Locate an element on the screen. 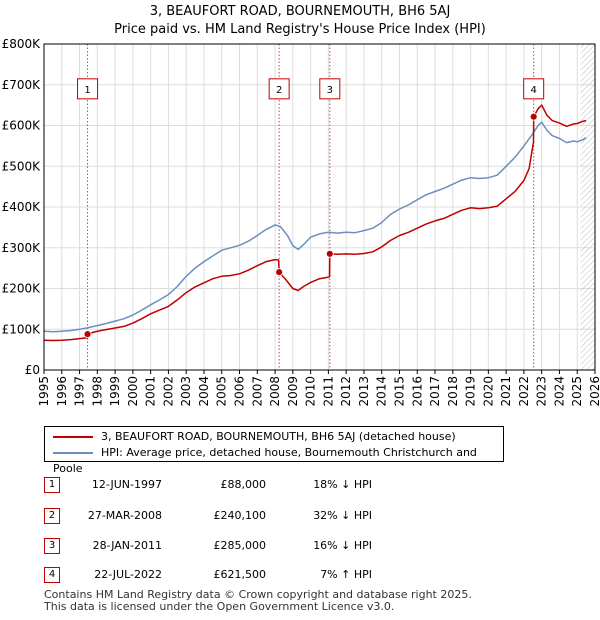 The image size is (600, 620). x-tick-label: 2003 is located at coordinates (186, 391).